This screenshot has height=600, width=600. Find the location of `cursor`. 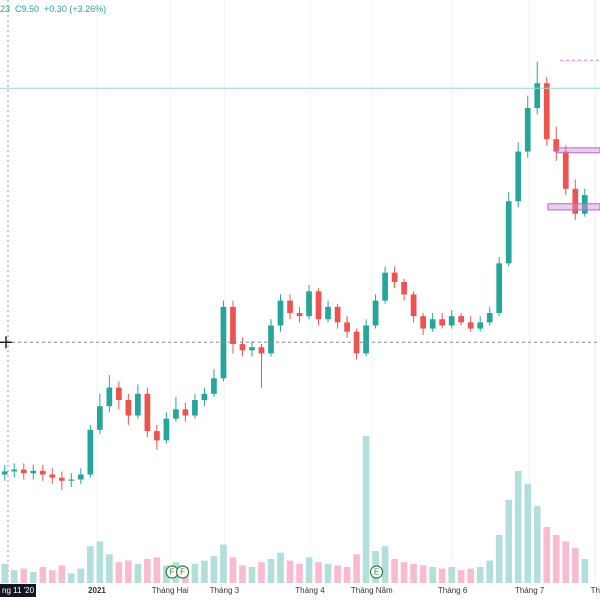

cursor is located at coordinates (6, 342).